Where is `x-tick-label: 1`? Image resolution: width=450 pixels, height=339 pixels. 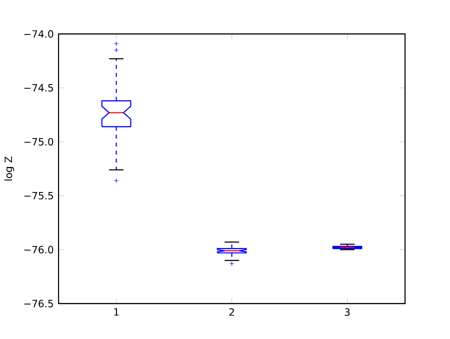 x-tick-label: 1 is located at coordinates (116, 312).